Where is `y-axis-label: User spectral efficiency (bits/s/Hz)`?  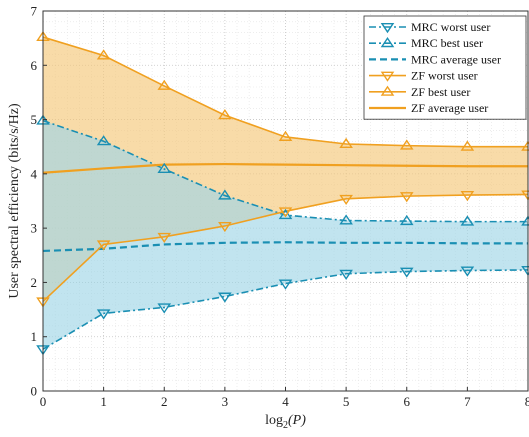
y-axis-label: User spectral efficiency (bits/s/Hz) is located at coordinates (14, 201).